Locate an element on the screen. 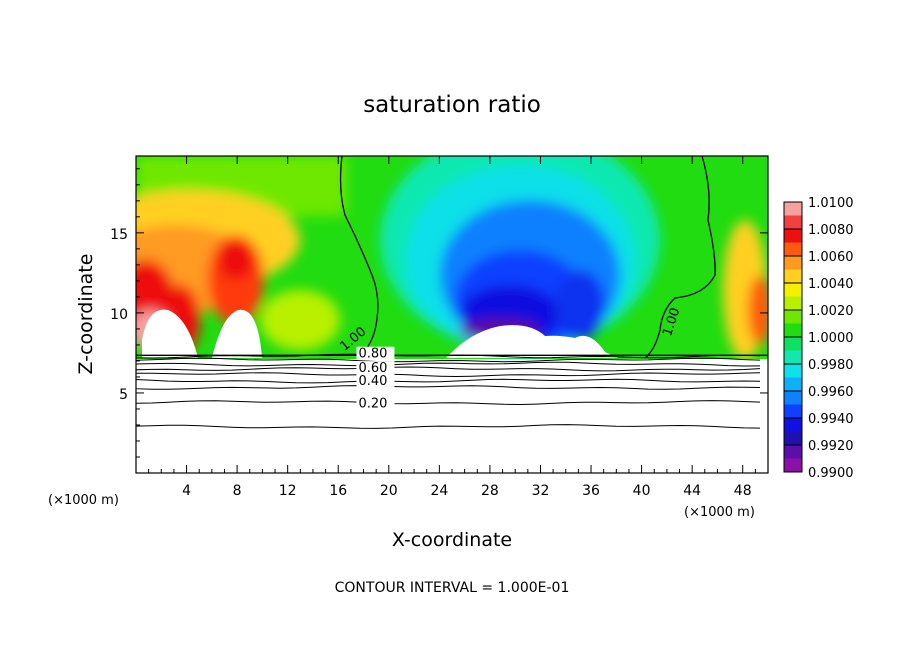 The width and height of the screenshot is (904, 658). x-tick-label: 20 is located at coordinates (389, 491).